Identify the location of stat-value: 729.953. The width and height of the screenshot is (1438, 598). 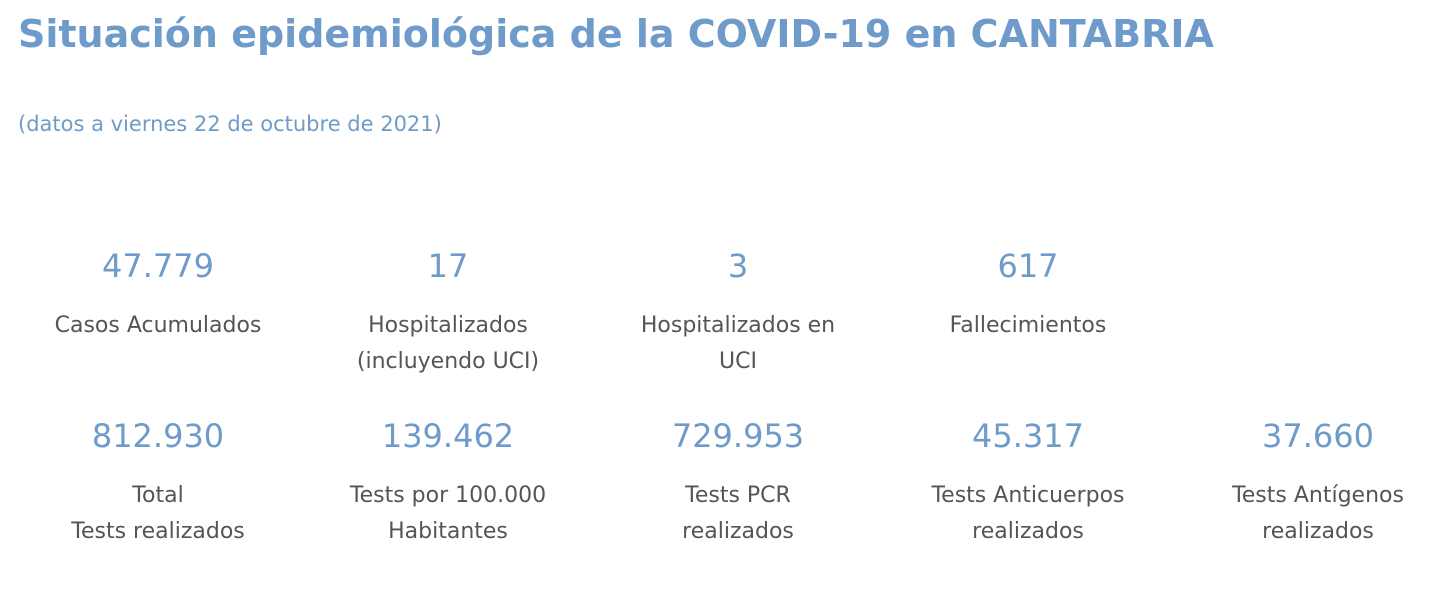
(738, 436).